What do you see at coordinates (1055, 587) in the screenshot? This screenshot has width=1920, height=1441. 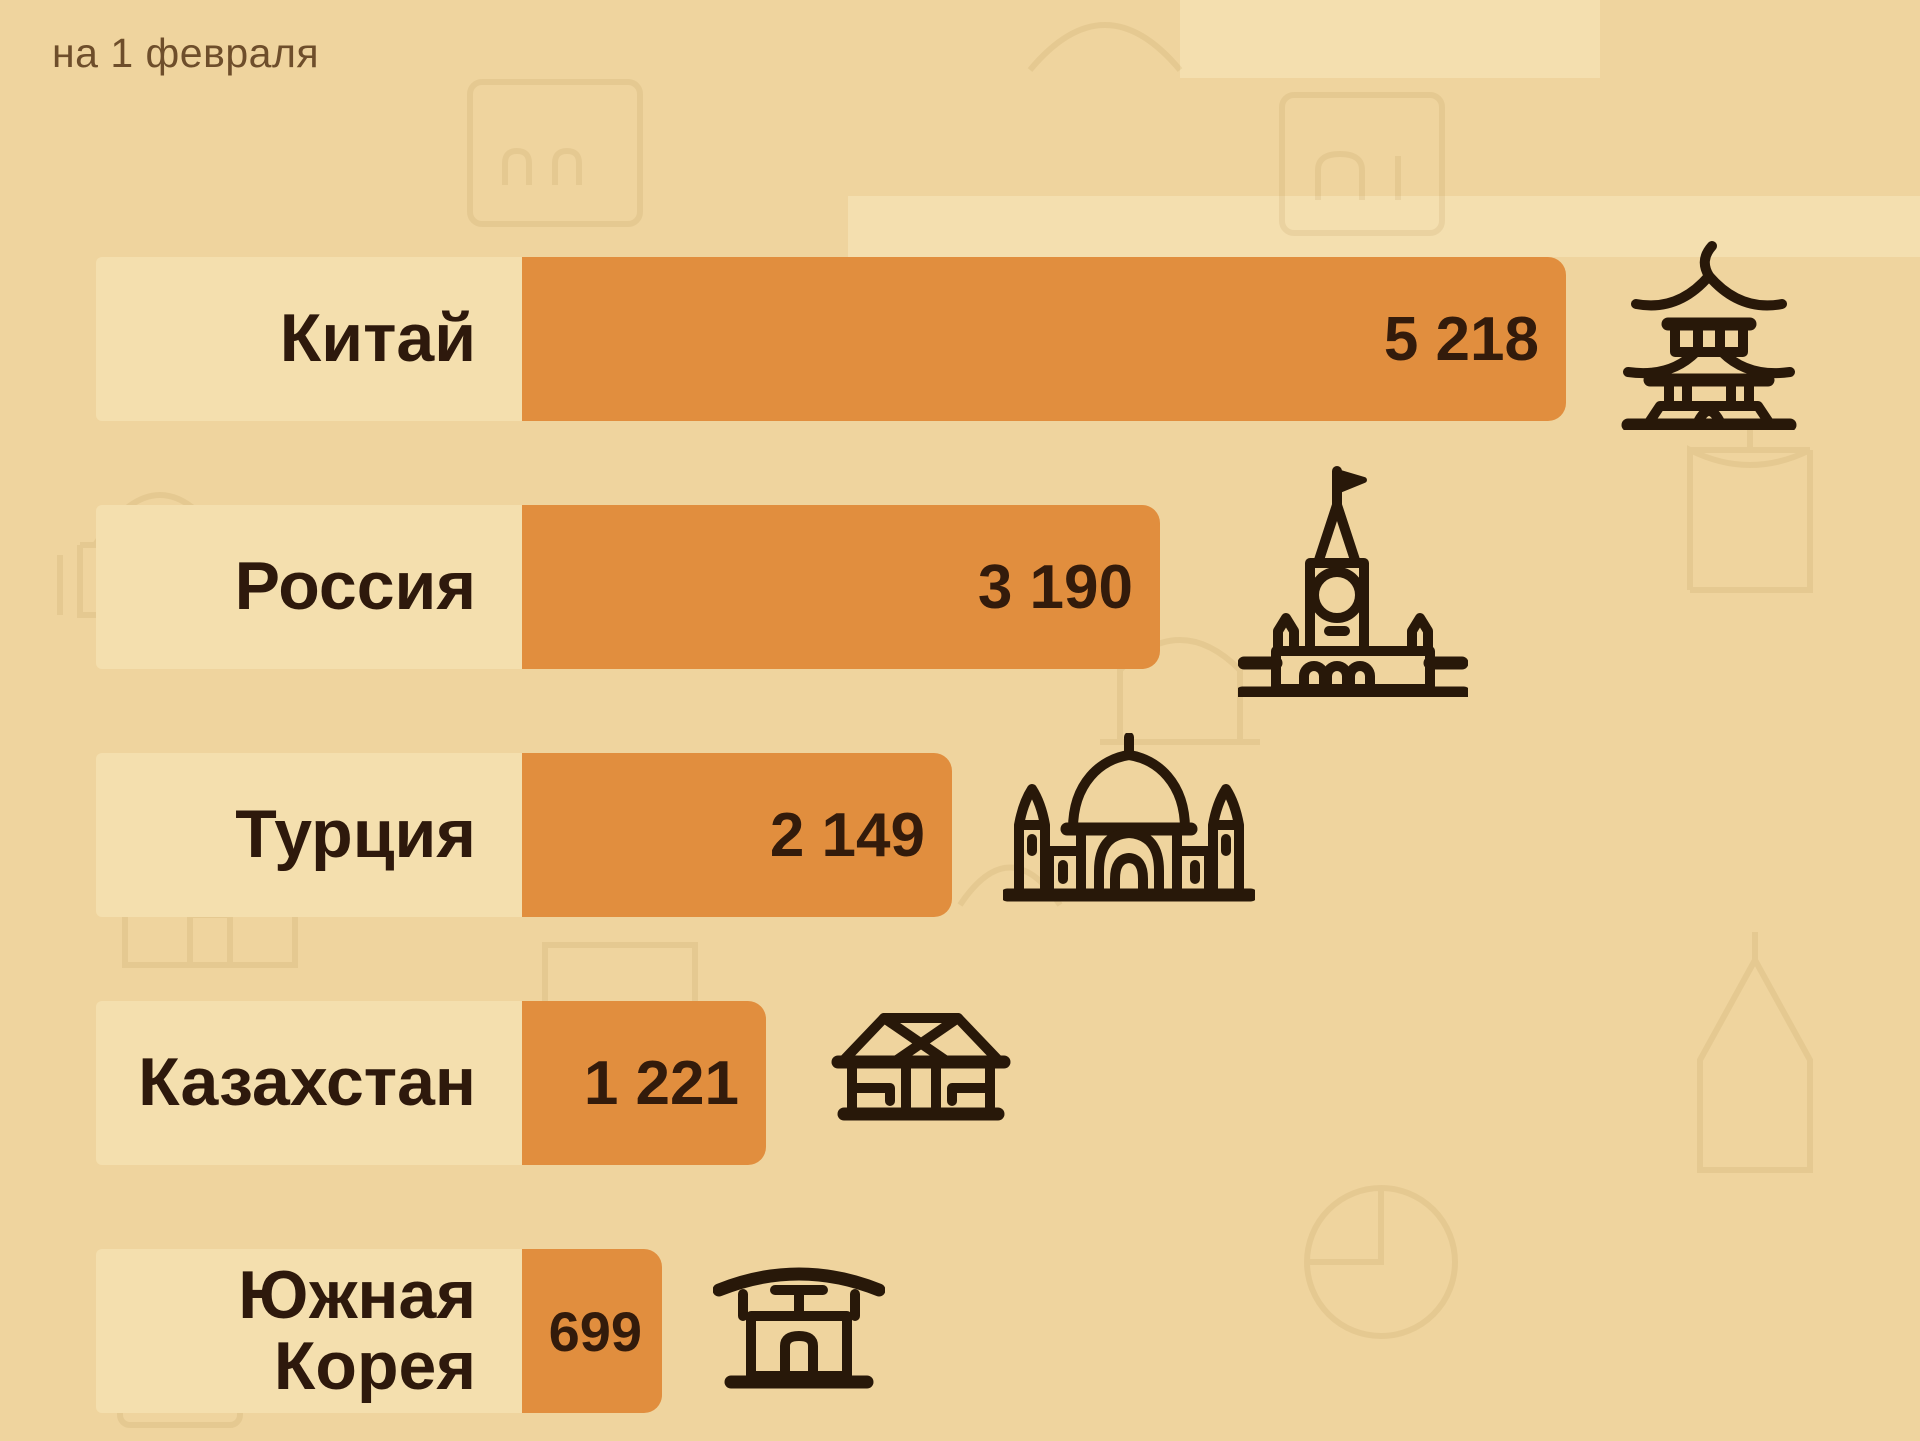 I see `bar-value: 3 190` at bounding box center [1055, 587].